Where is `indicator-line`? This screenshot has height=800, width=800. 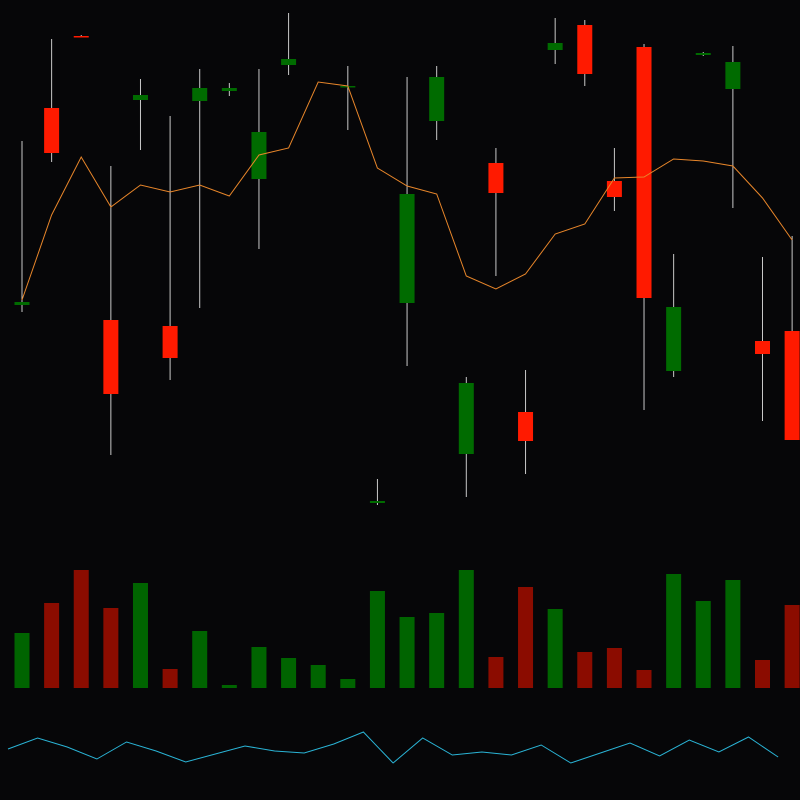 indicator-line is located at coordinates (393, 747).